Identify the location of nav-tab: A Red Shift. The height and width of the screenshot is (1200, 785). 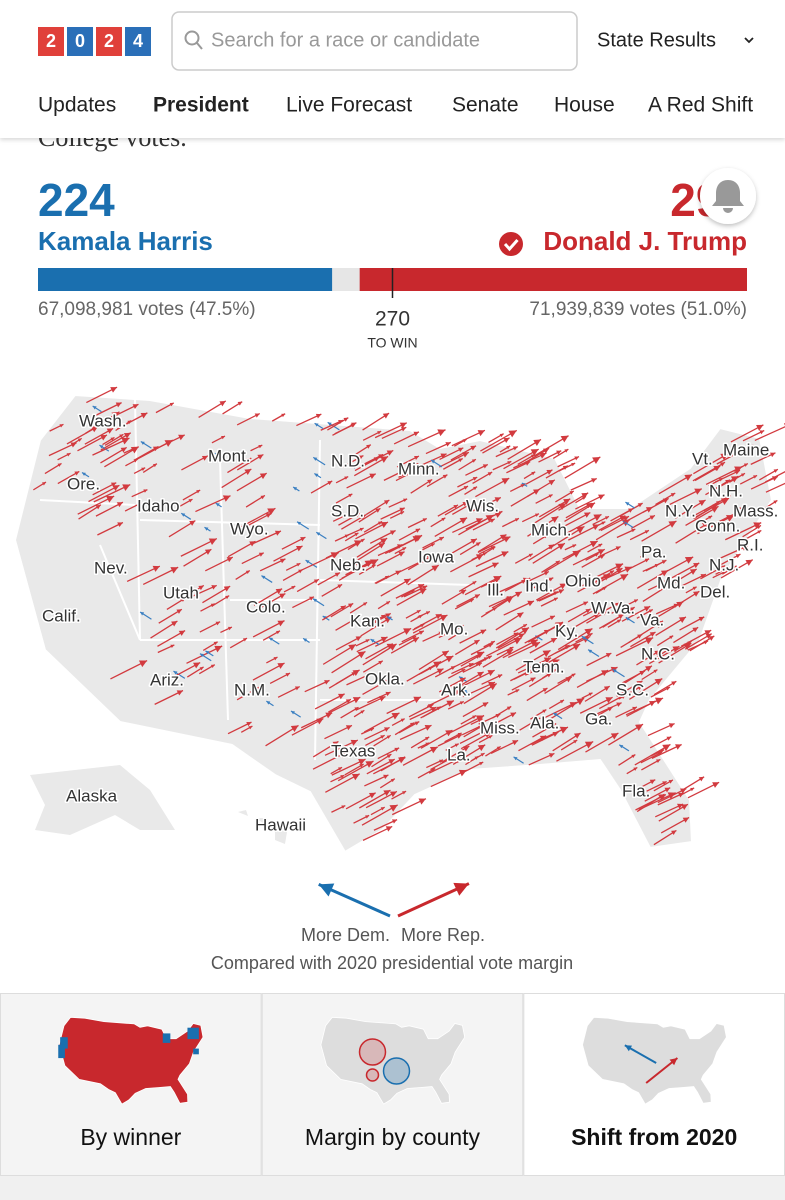
(700, 105).